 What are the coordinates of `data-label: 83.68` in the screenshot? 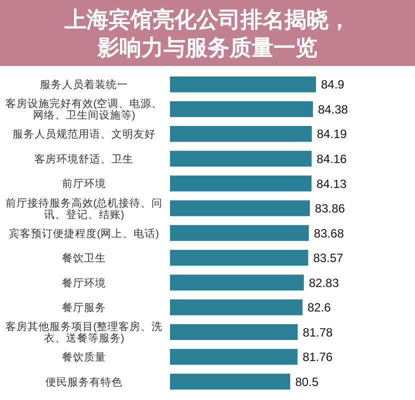 It's located at (329, 233).